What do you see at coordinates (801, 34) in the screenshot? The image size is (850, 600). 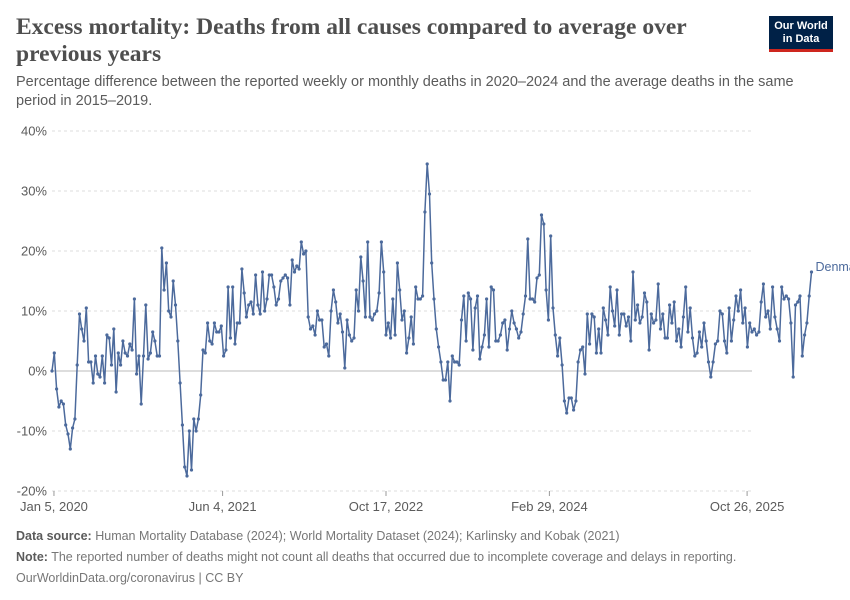 I see `owid-logo: Our World in Data` at bounding box center [801, 34].